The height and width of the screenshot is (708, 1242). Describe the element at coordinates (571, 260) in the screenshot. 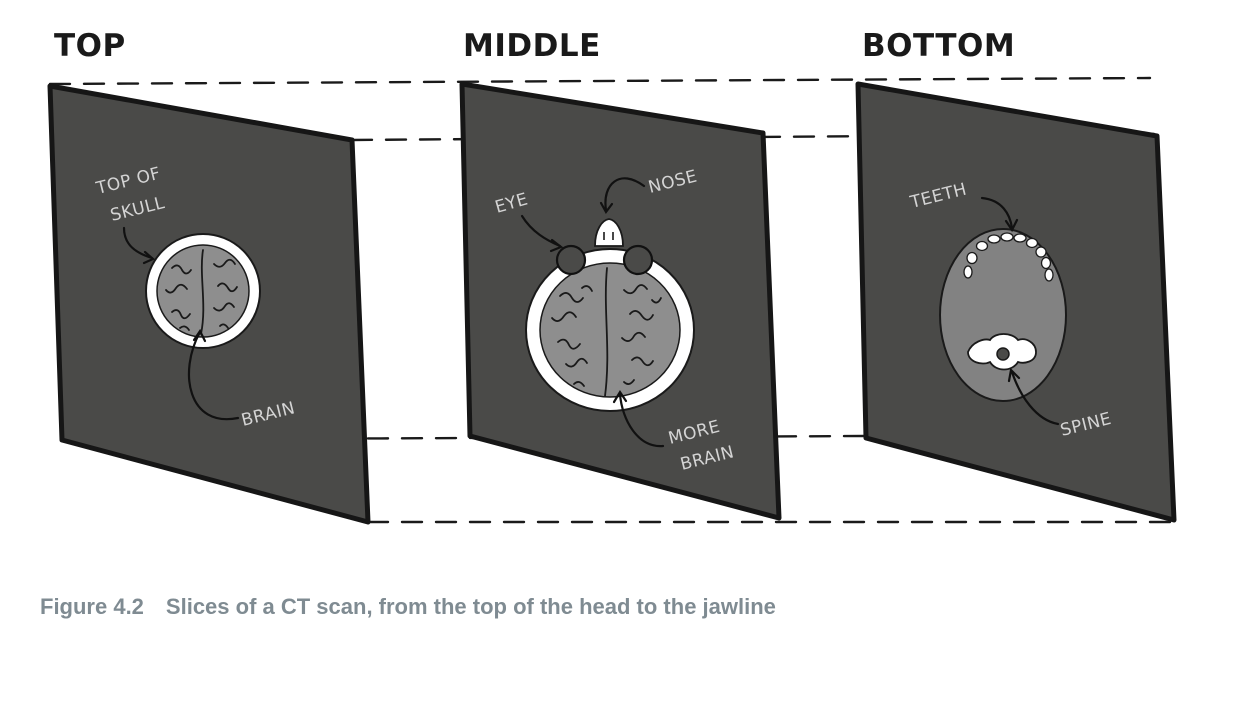

I see `eye-left` at that location.